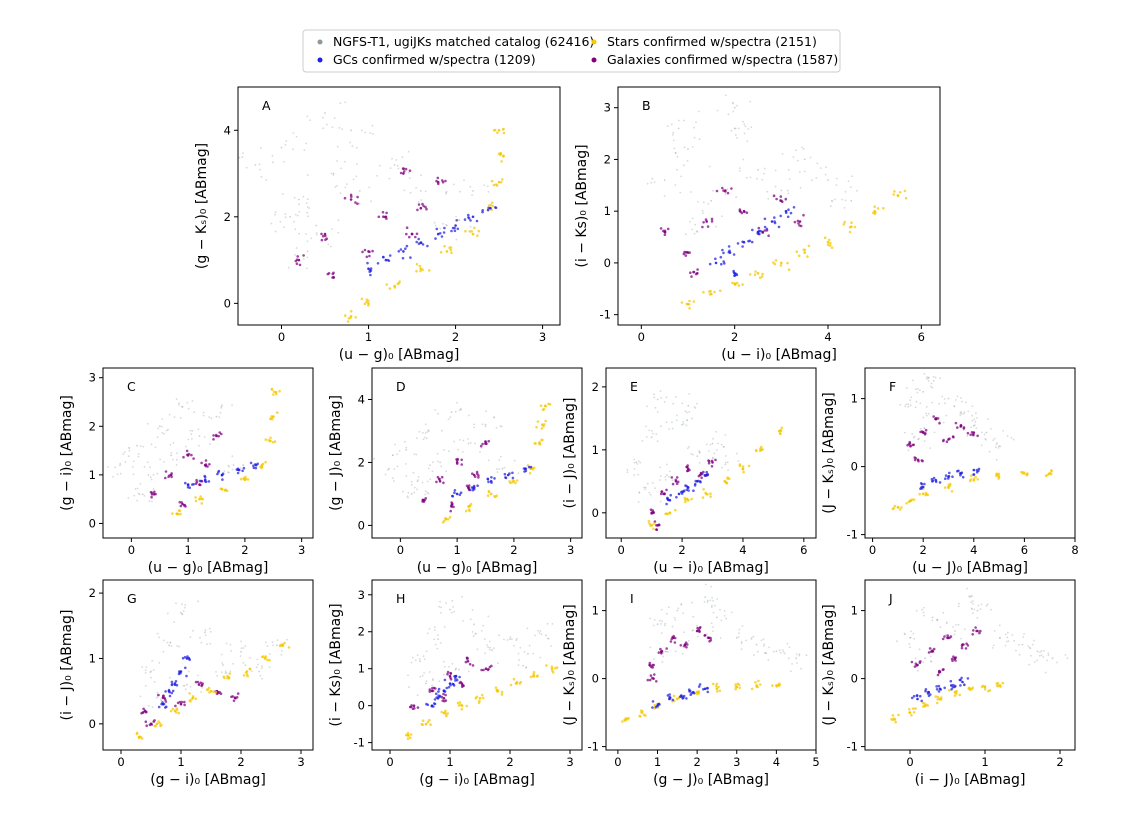 The height and width of the screenshot is (820, 1142). What do you see at coordinates (450, 683) in the screenshot?
I see `series-galaxies` at bounding box center [450, 683].